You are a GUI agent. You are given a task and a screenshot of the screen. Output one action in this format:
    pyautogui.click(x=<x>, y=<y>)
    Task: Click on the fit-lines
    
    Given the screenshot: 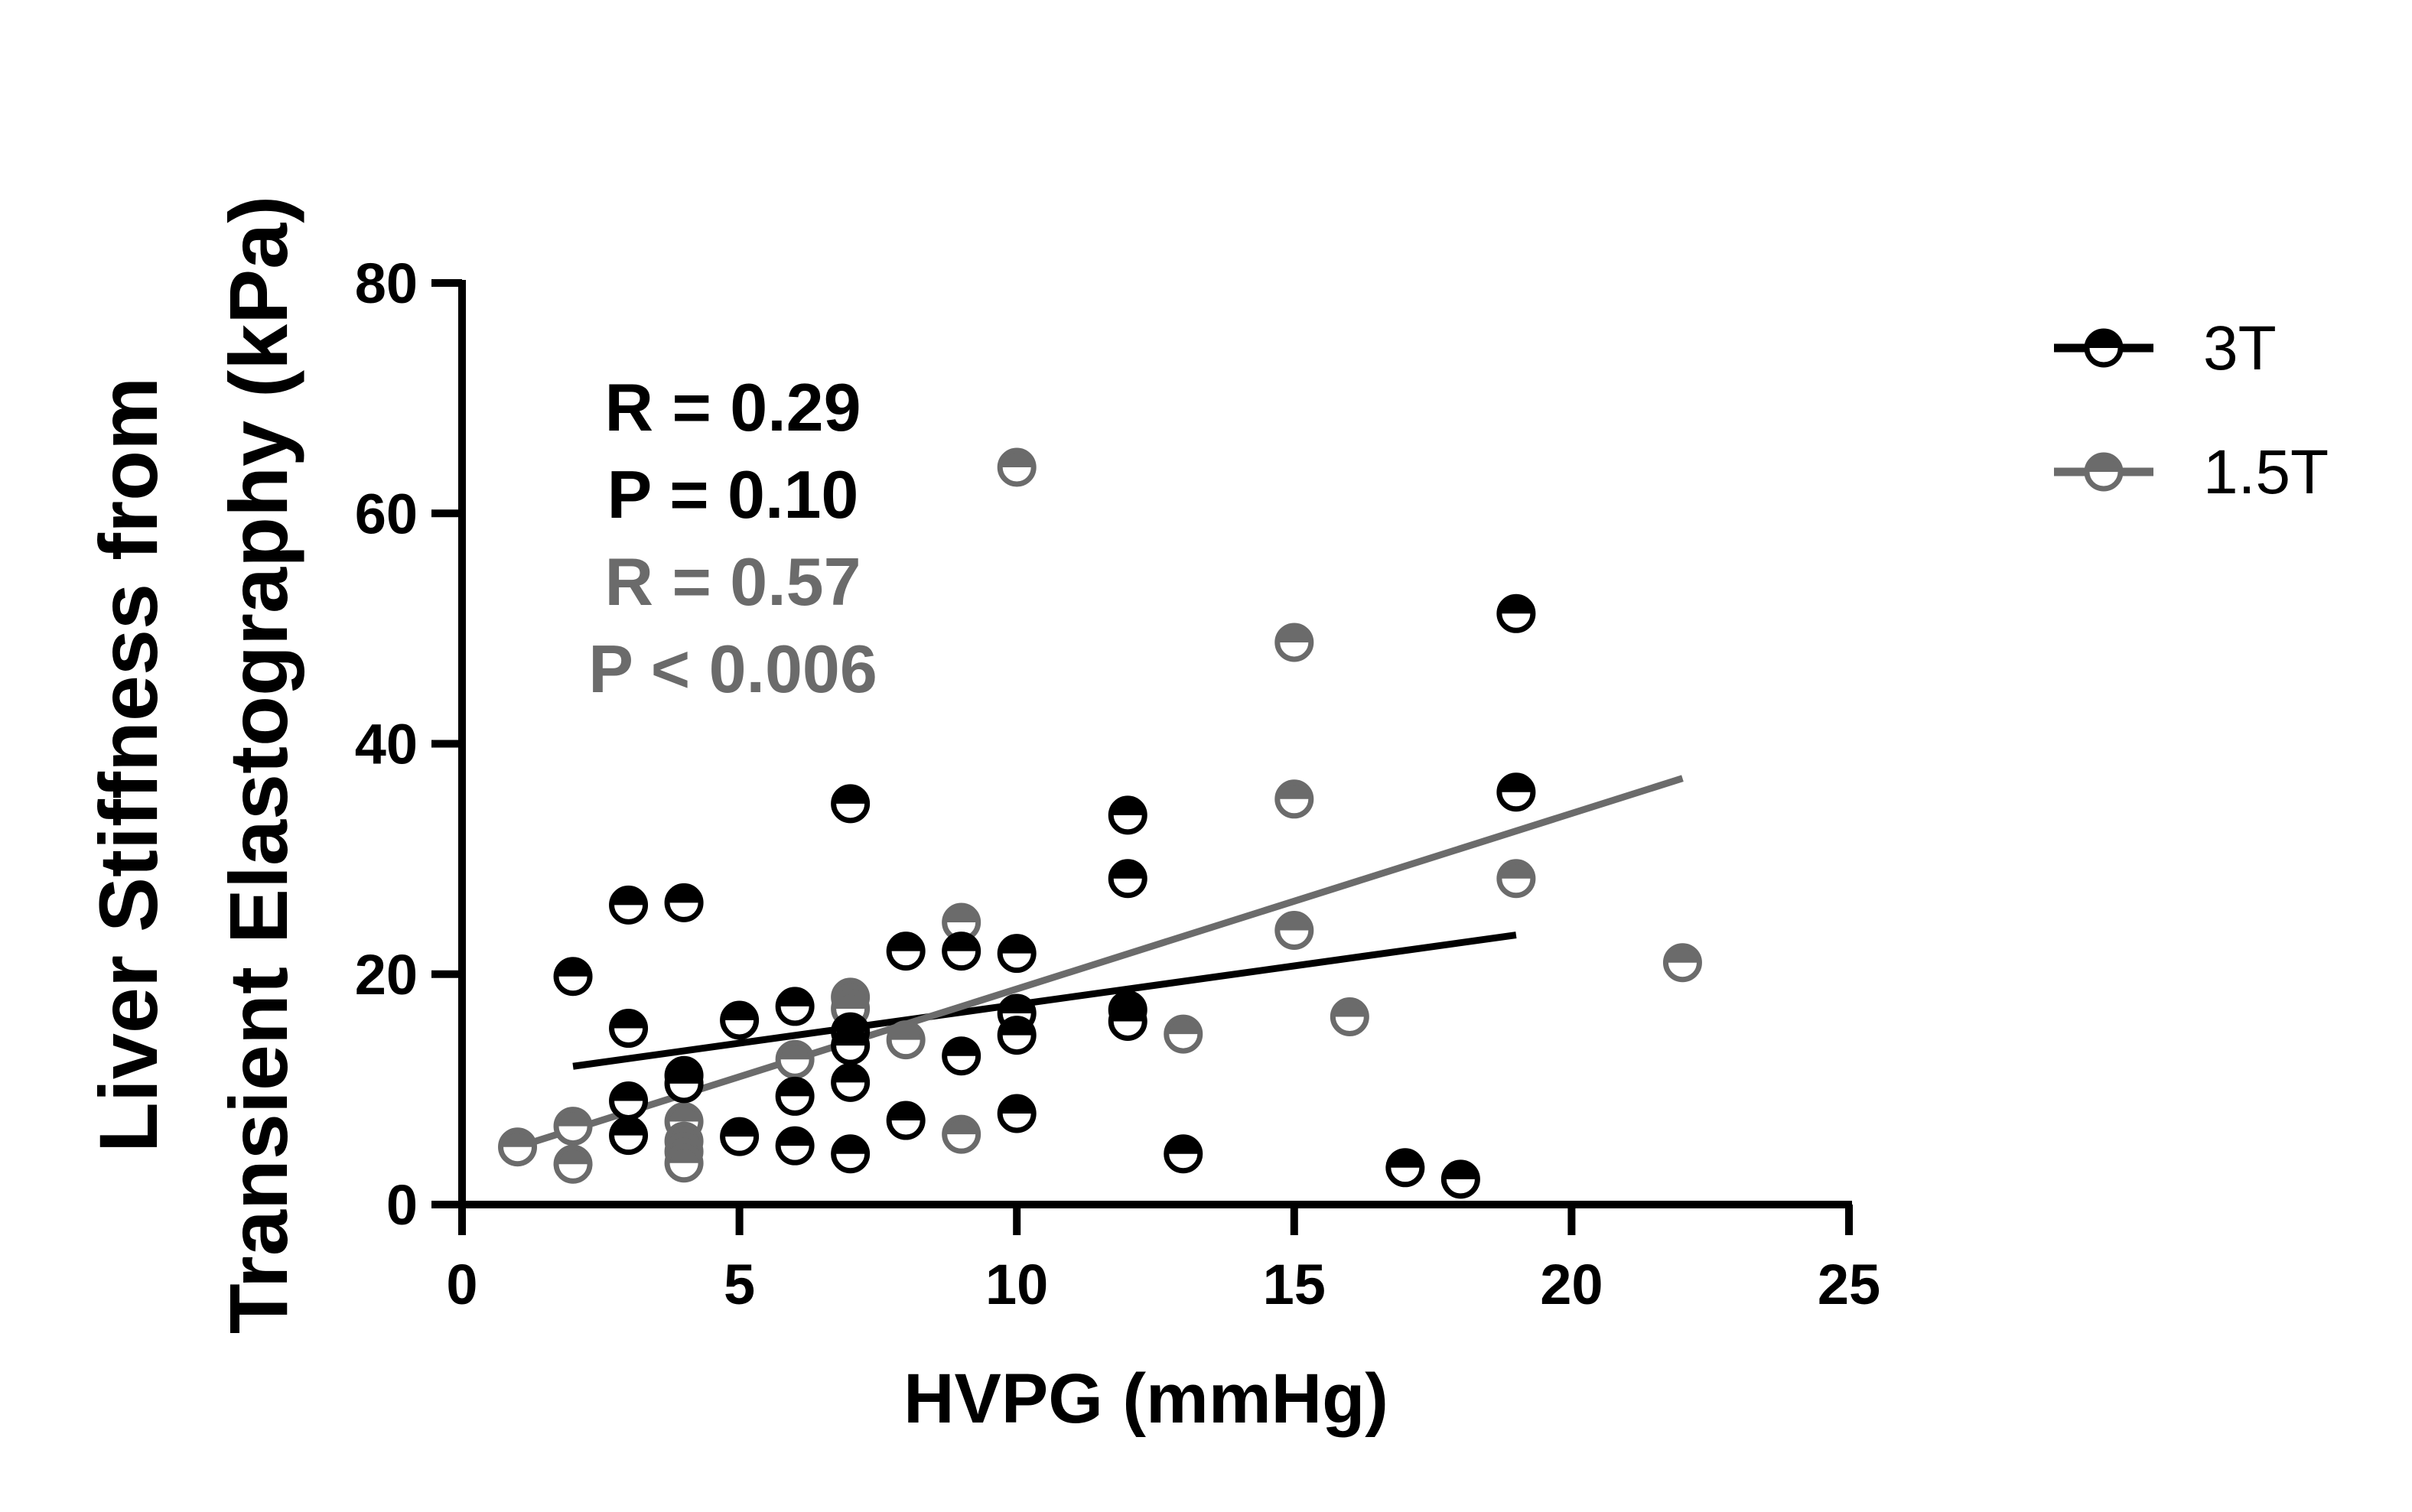 What is the action you would take?
    pyautogui.click(x=1100, y=963)
    